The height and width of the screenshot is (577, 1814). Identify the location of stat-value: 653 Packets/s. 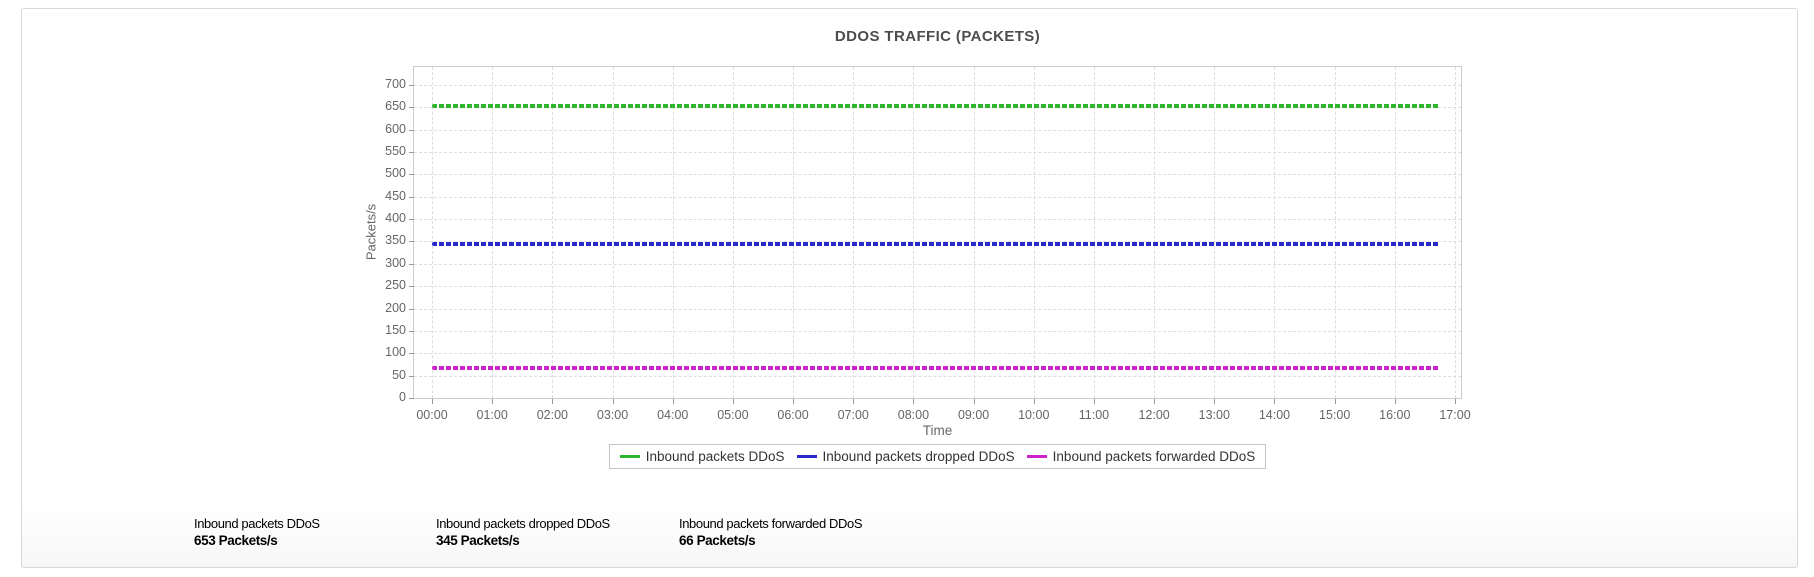
(236, 540).